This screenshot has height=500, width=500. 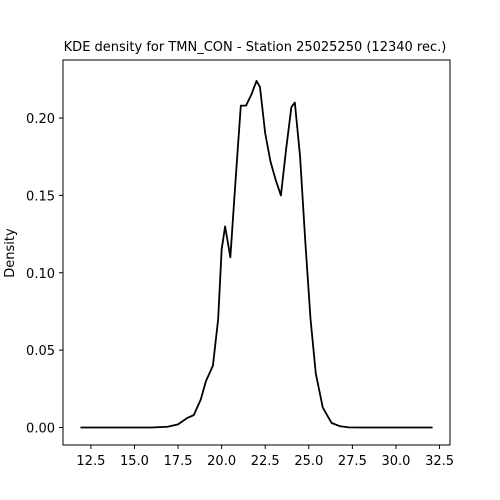 I want to click on y-axis: 0.00 0.05 0.10 0.15 0.20, so click(x=44, y=274).